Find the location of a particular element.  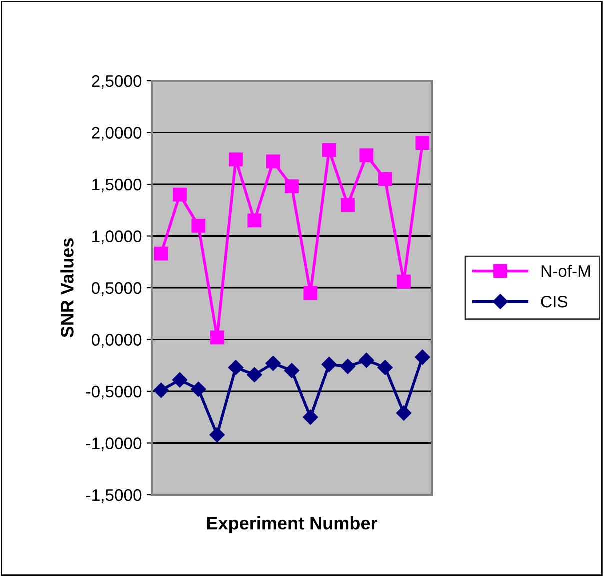

y-axis-title: SNR Values is located at coordinates (67, 288).